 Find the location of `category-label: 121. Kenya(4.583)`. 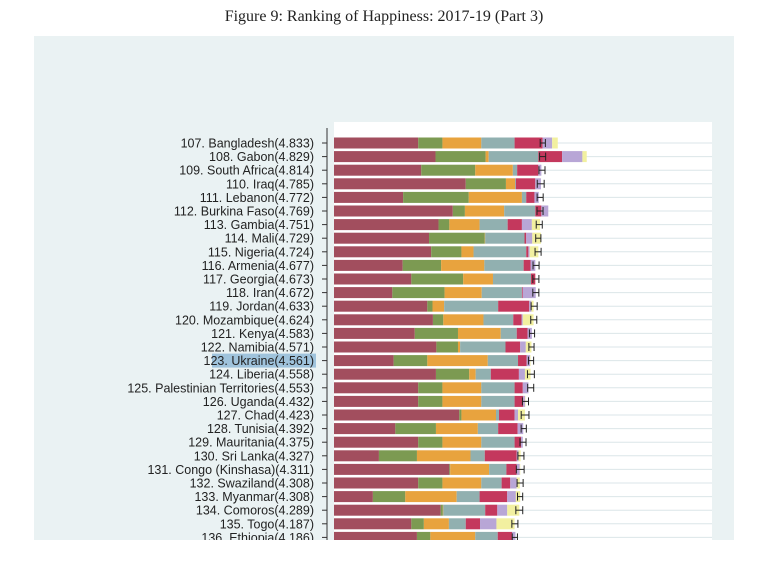

category-label: 121. Kenya(4.583) is located at coordinates (262, 334).